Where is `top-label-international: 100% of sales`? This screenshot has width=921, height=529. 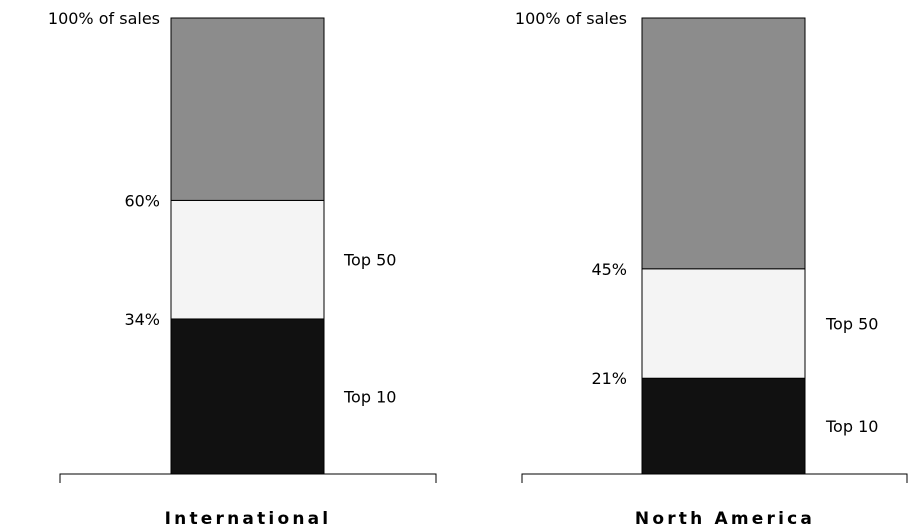
top-label-international: 100% of sales is located at coordinates (104, 18).